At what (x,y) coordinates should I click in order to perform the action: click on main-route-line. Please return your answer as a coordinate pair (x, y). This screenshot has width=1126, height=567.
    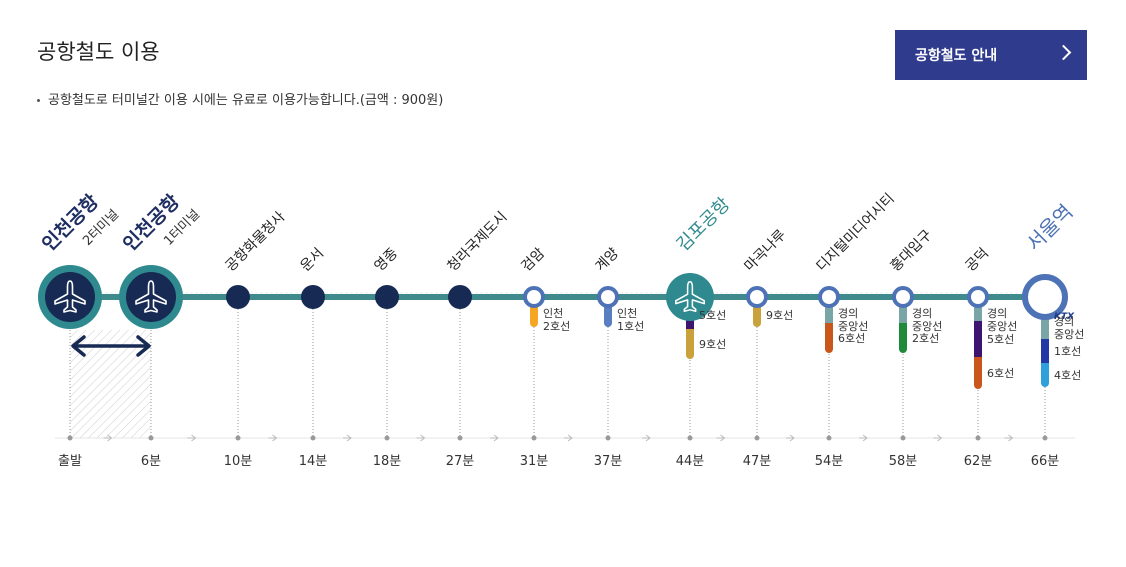
    Looking at the image, I should click on (557, 297).